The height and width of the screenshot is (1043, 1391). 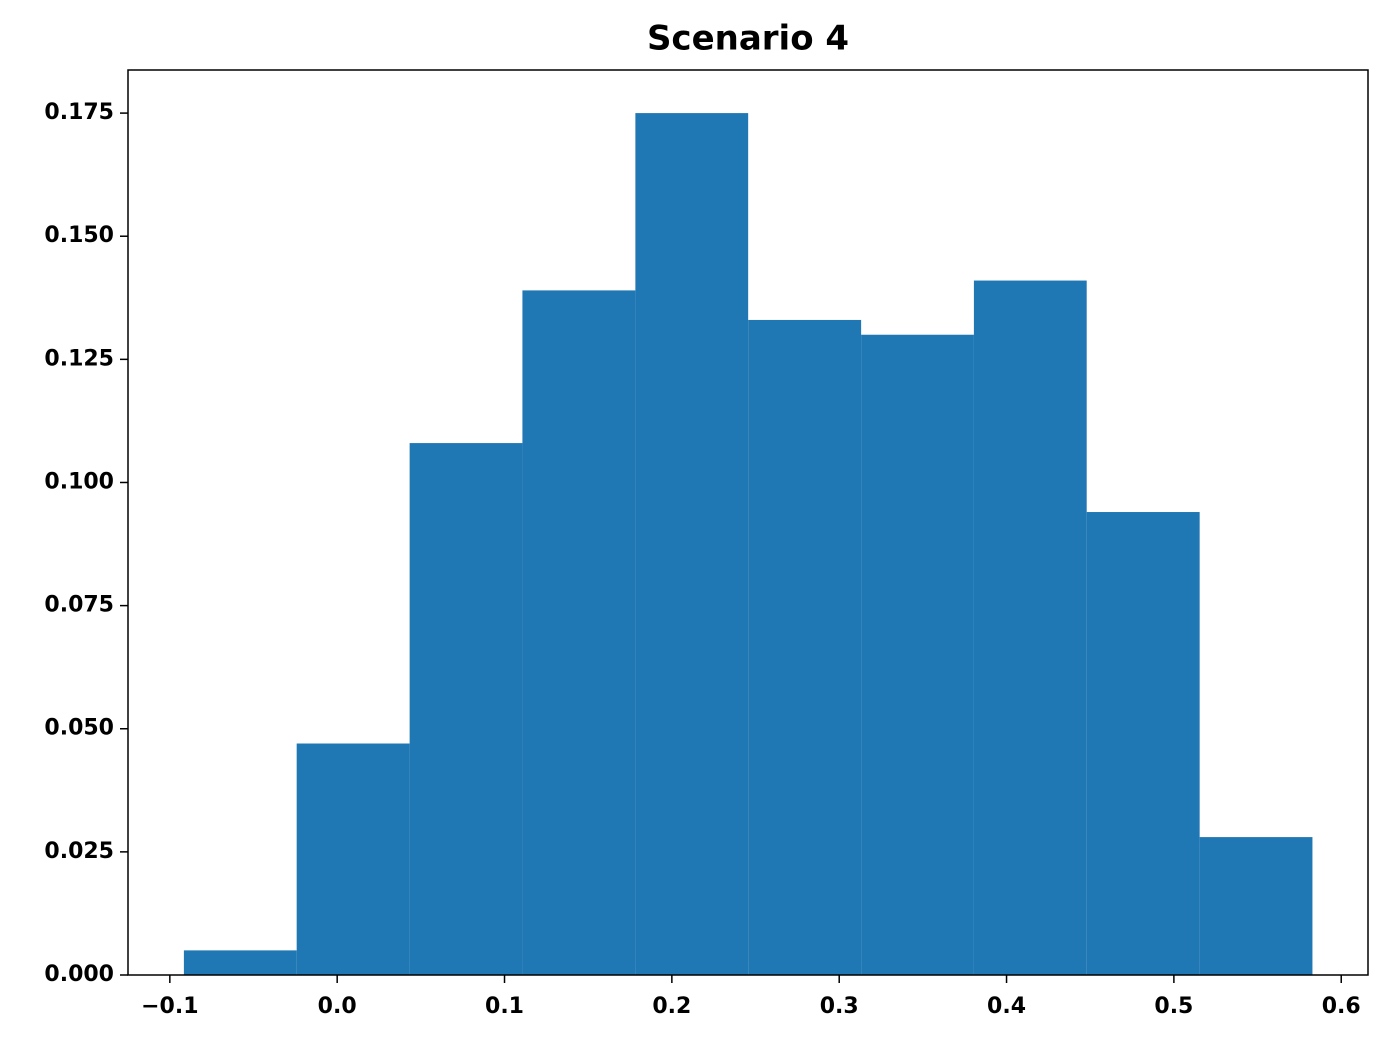 What do you see at coordinates (1341, 1006) in the screenshot?
I see `x-tick-label: 0.6` at bounding box center [1341, 1006].